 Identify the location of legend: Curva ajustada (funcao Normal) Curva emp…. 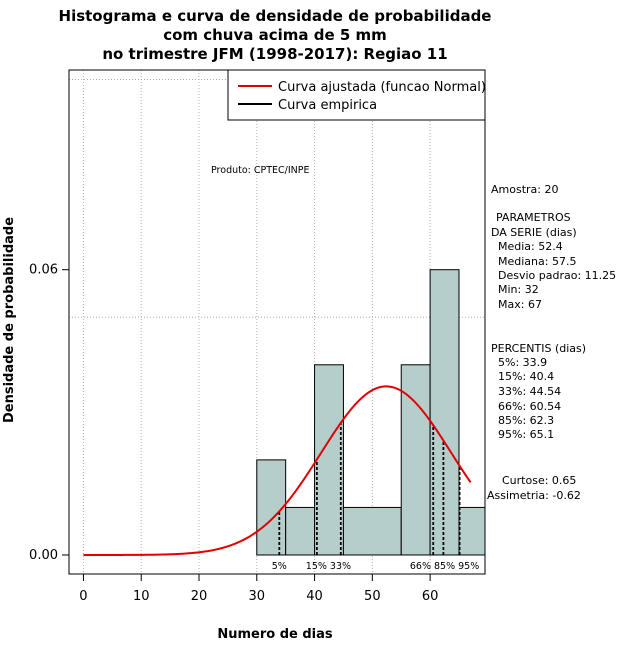
(356, 95).